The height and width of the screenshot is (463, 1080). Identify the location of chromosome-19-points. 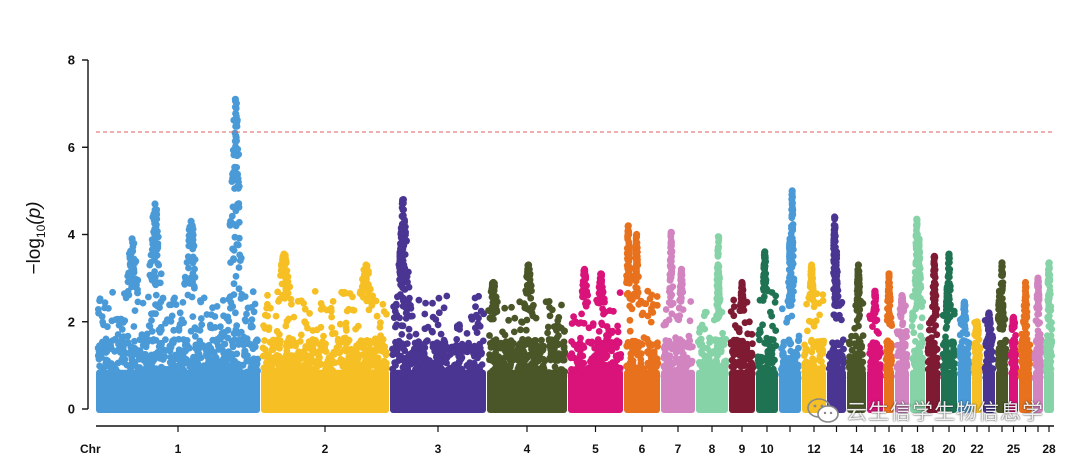
(933, 332).